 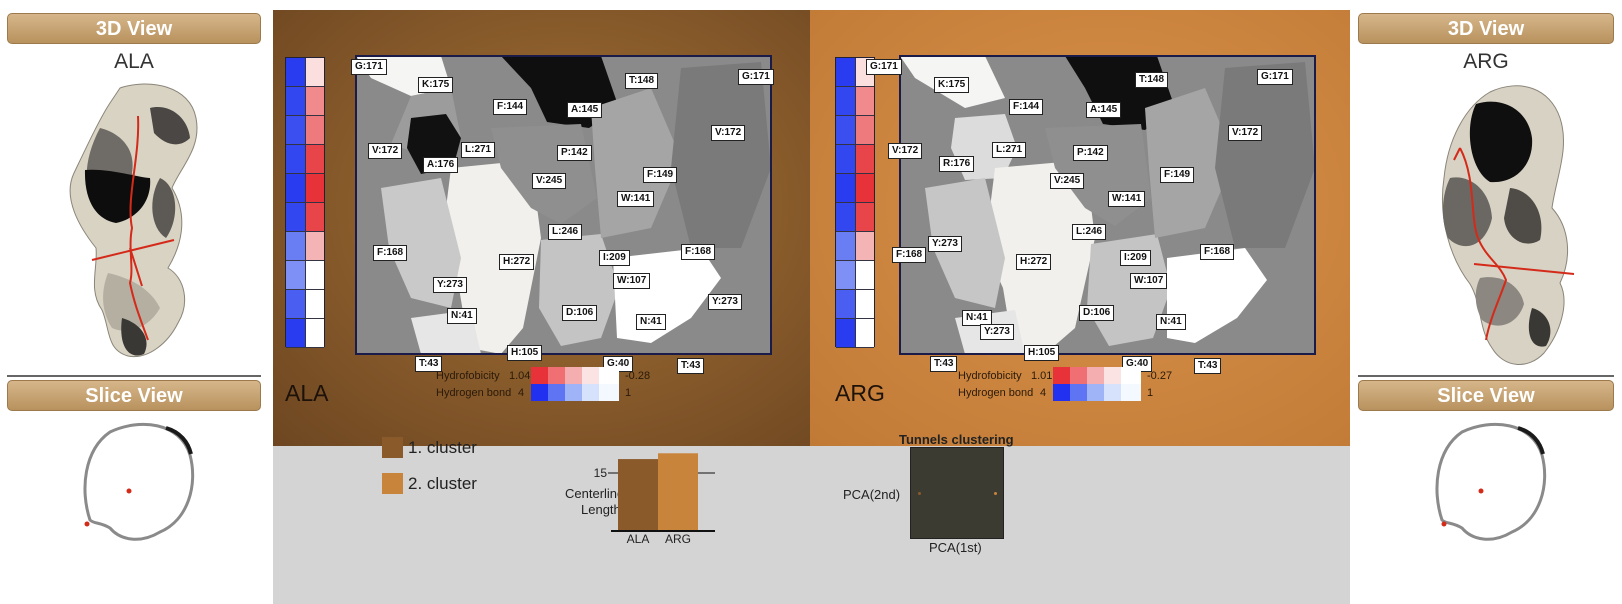 What do you see at coordinates (442, 447) in the screenshot?
I see `cluster-1-label: 1. cluster` at bounding box center [442, 447].